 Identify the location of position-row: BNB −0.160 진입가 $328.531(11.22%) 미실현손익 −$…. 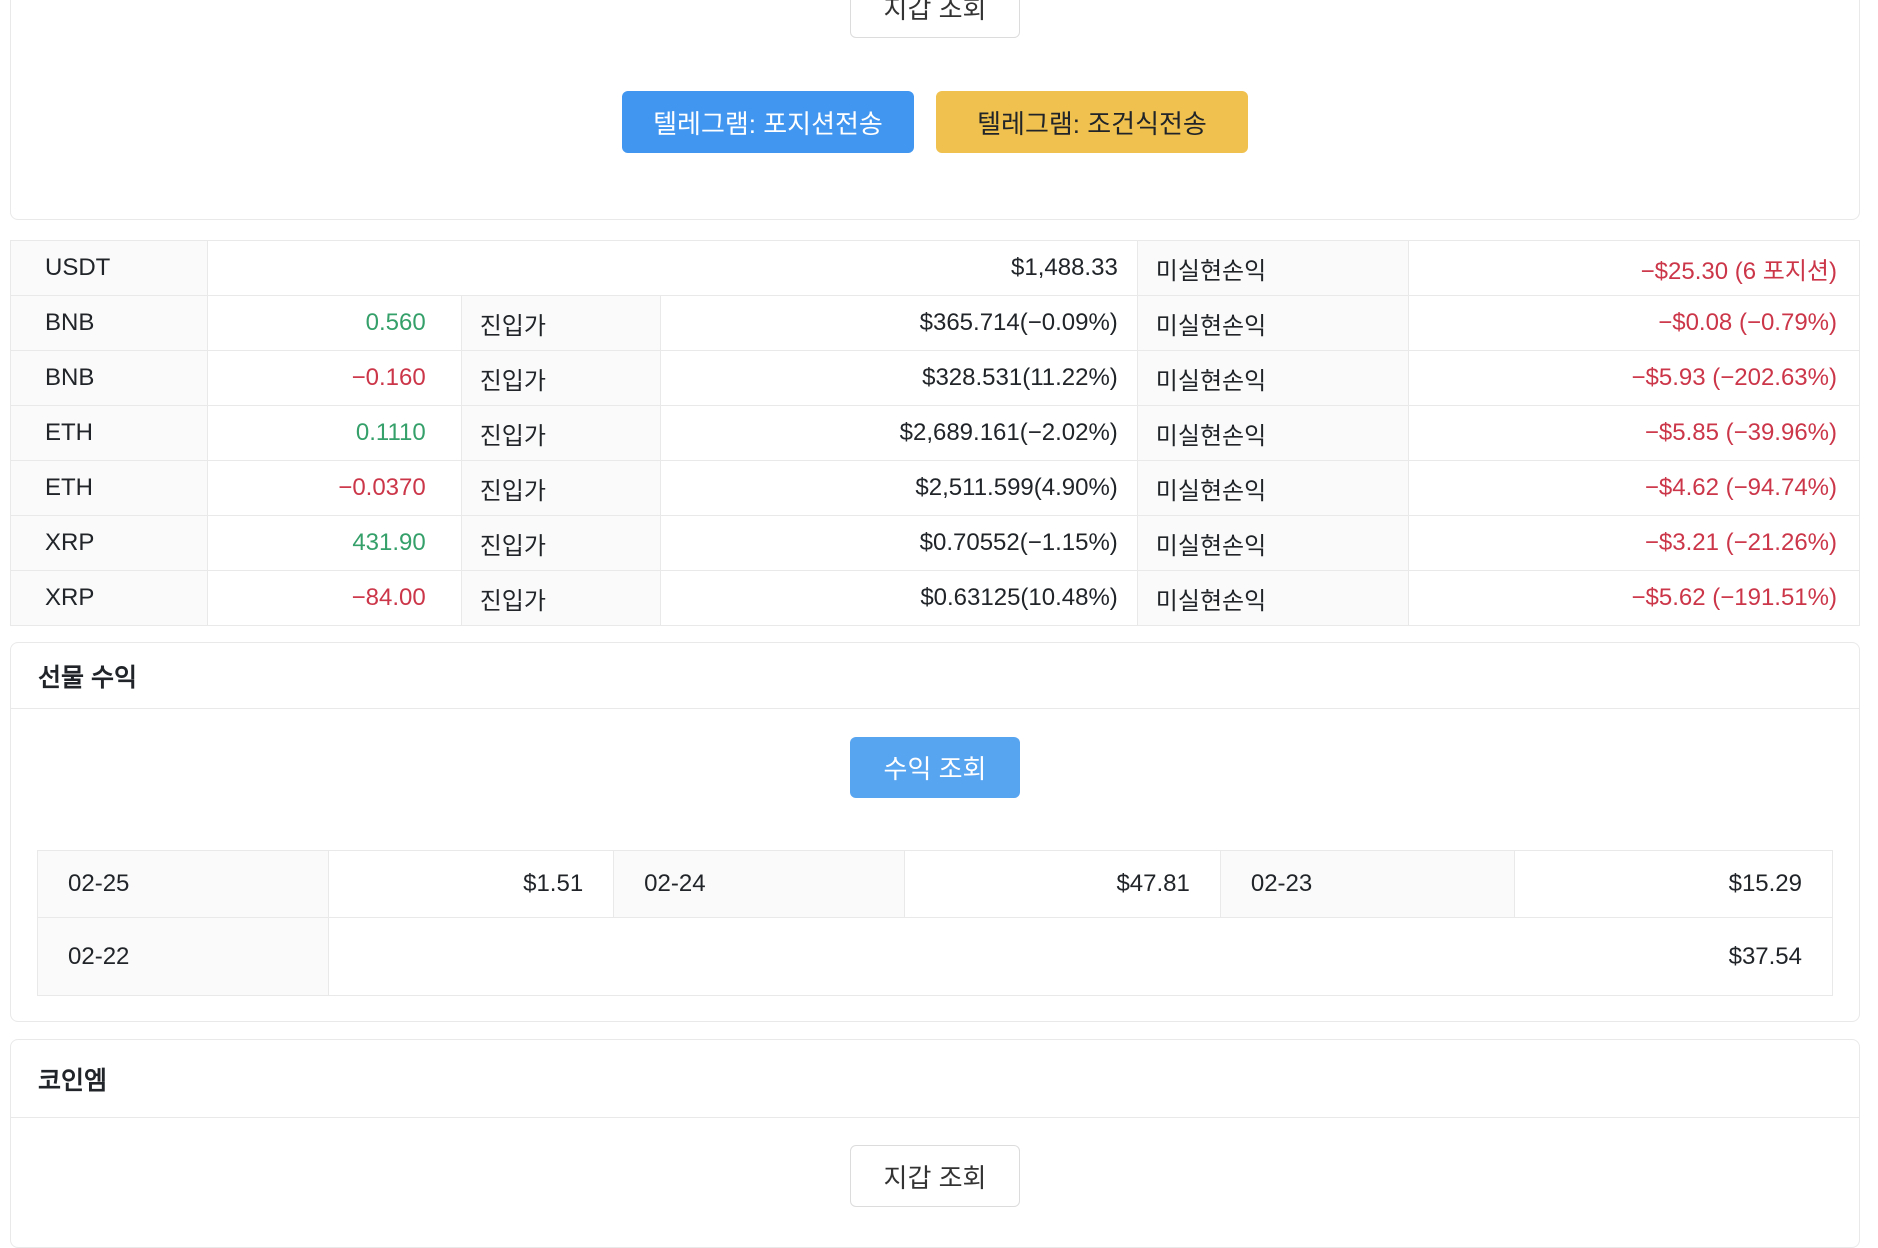
(934, 378).